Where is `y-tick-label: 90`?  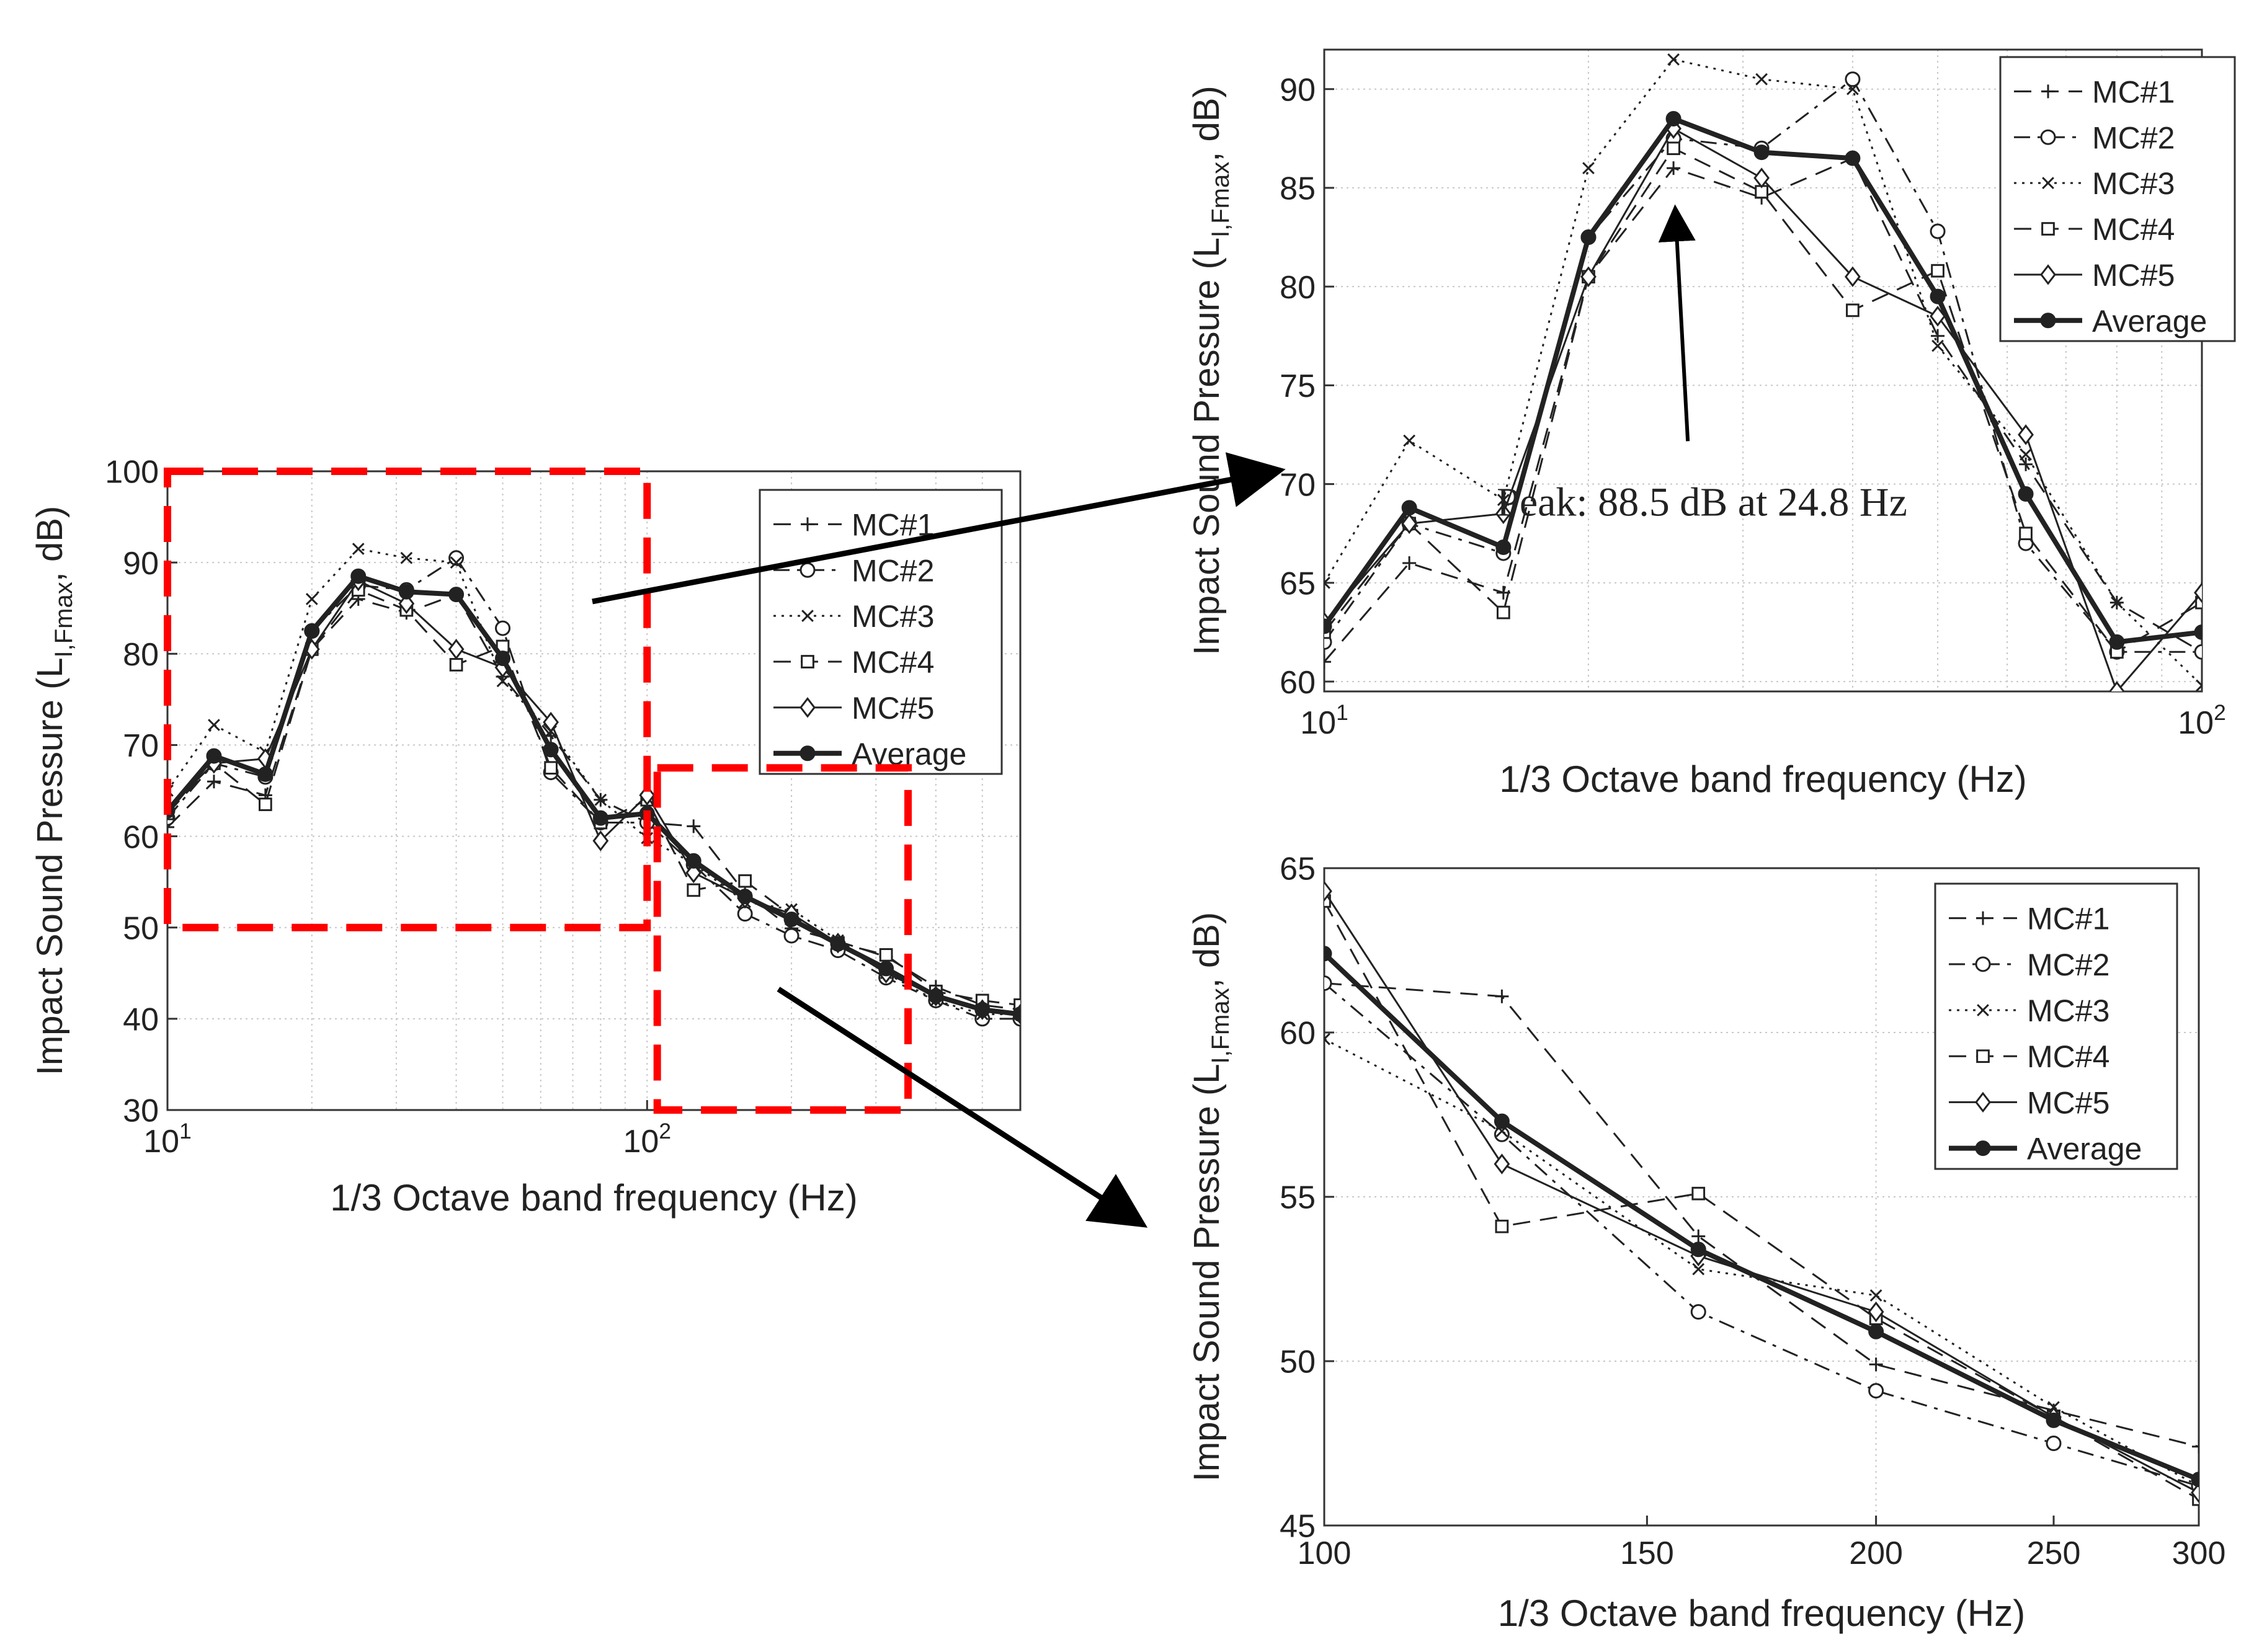
y-tick-label: 90 is located at coordinates (141, 564).